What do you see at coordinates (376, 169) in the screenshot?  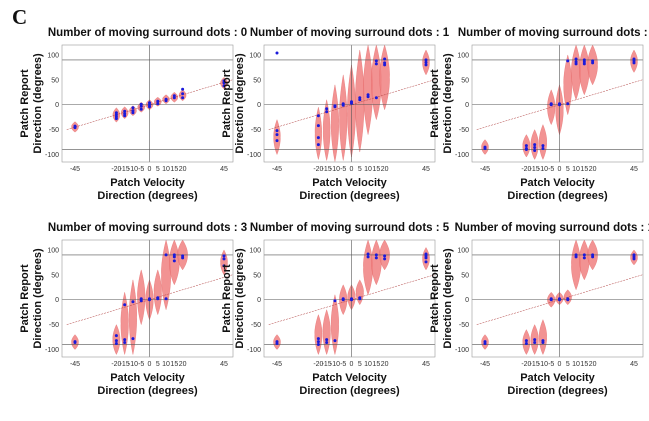 I see `x-tick-label: 15` at bounding box center [376, 169].